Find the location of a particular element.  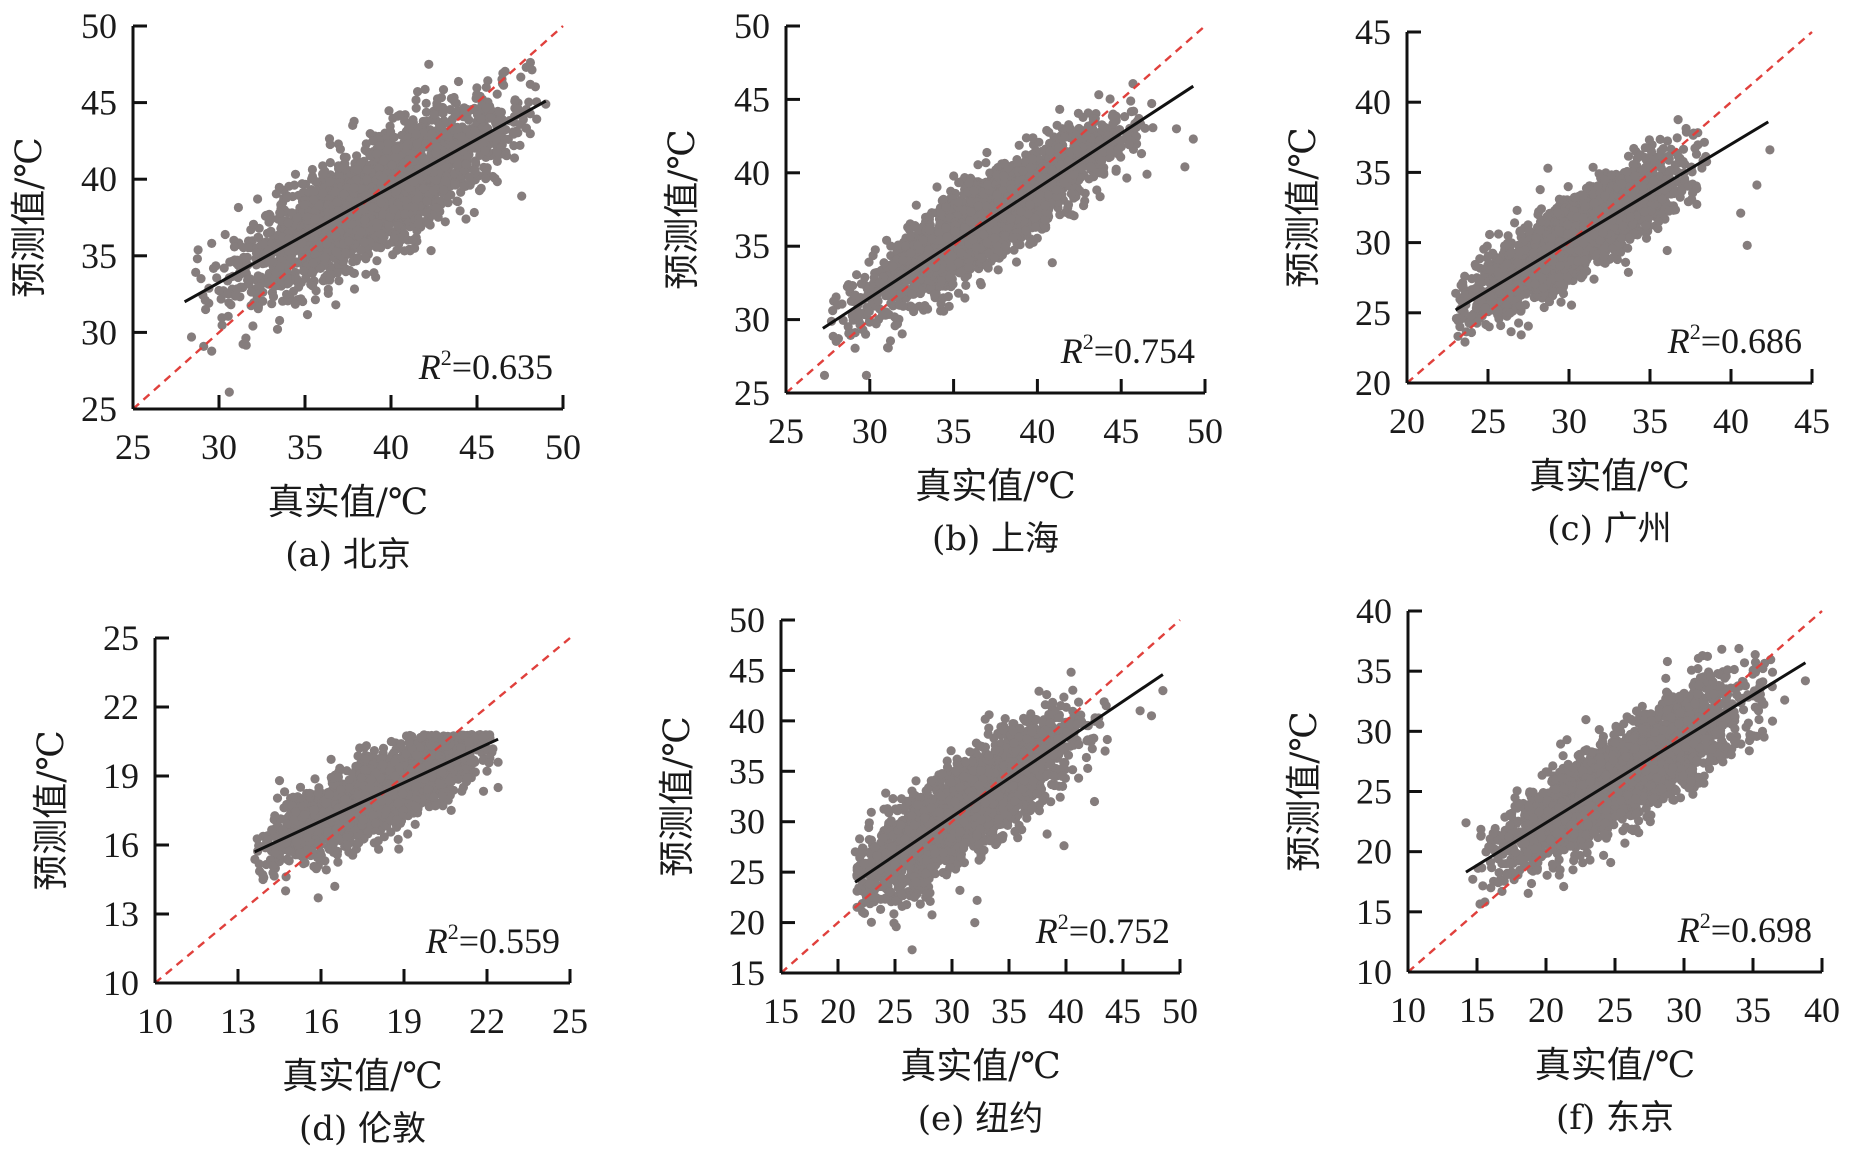

x-tick-label: 25 is located at coordinates (133, 447).